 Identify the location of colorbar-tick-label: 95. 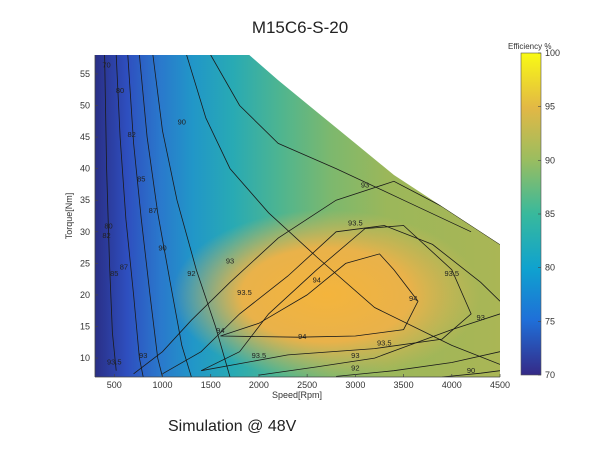
(550, 107).